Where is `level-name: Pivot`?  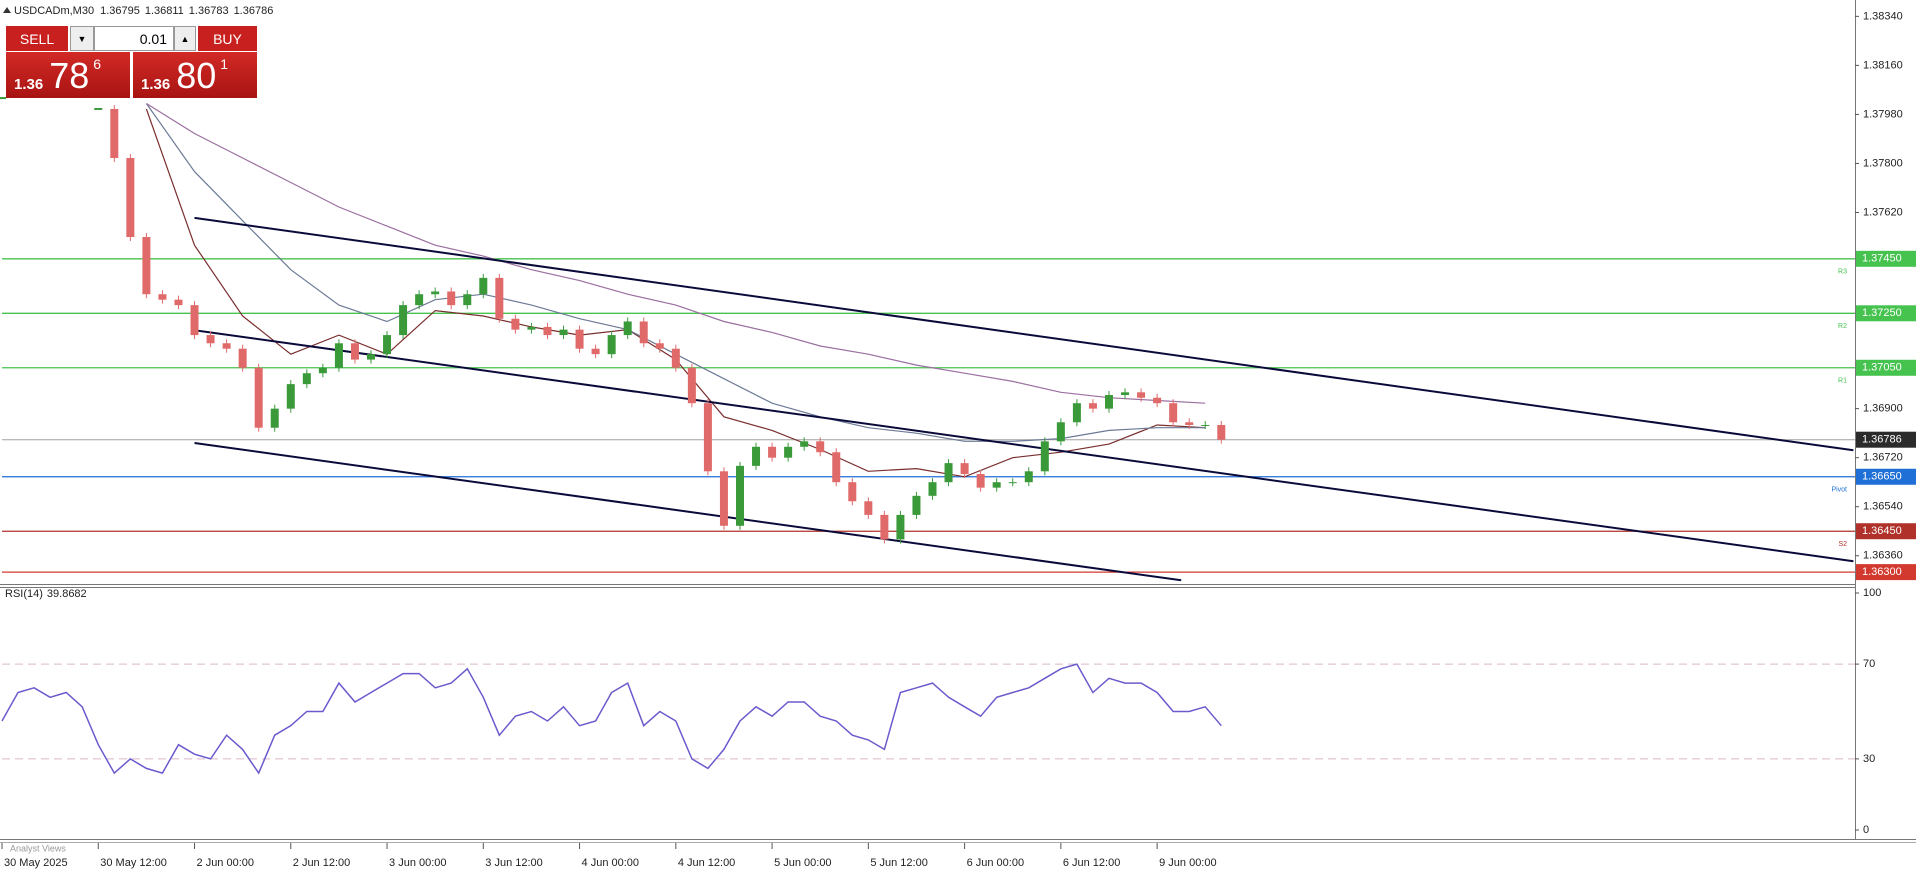
level-name: Pivot is located at coordinates (1839, 490).